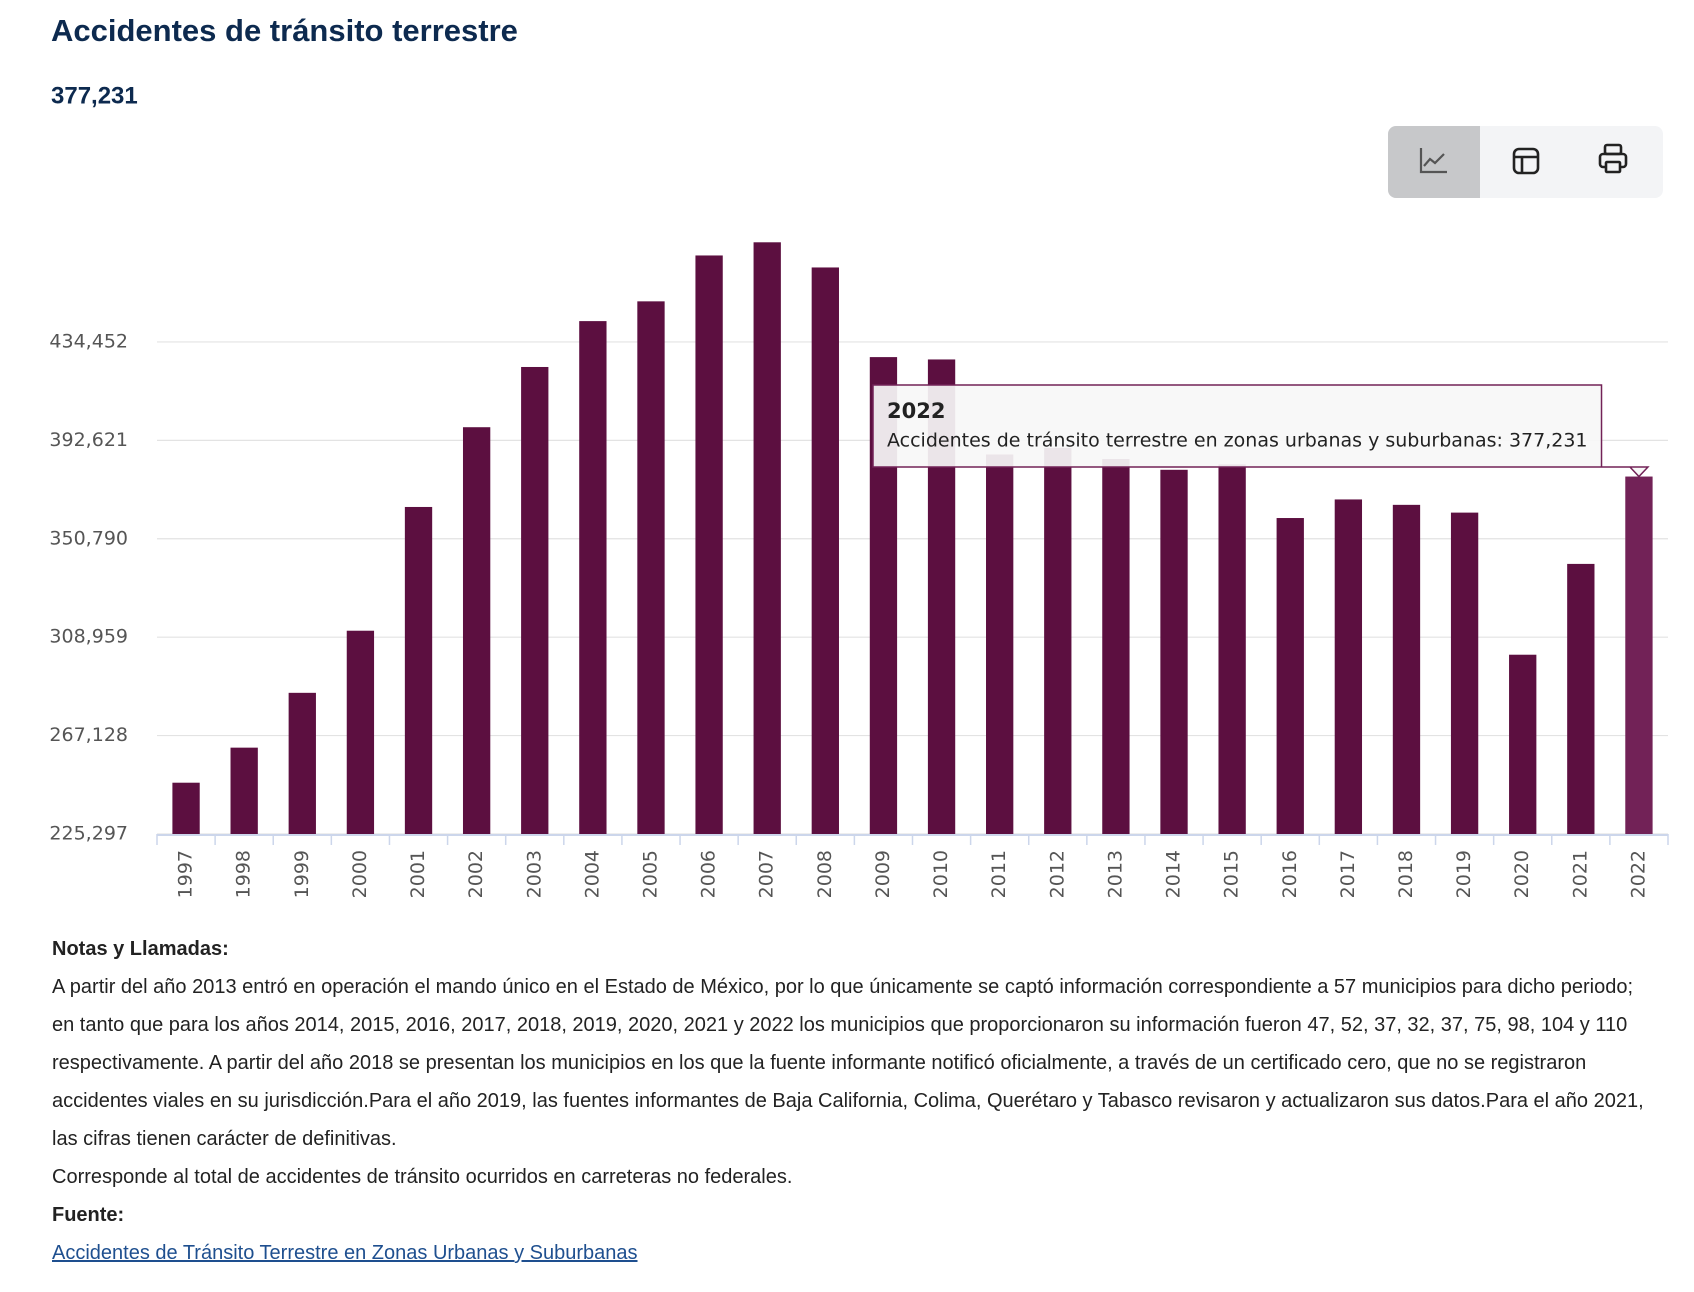 The height and width of the screenshot is (1292, 1694). Describe the element at coordinates (534, 874) in the screenshot. I see `x-tick-label: 2003` at that location.